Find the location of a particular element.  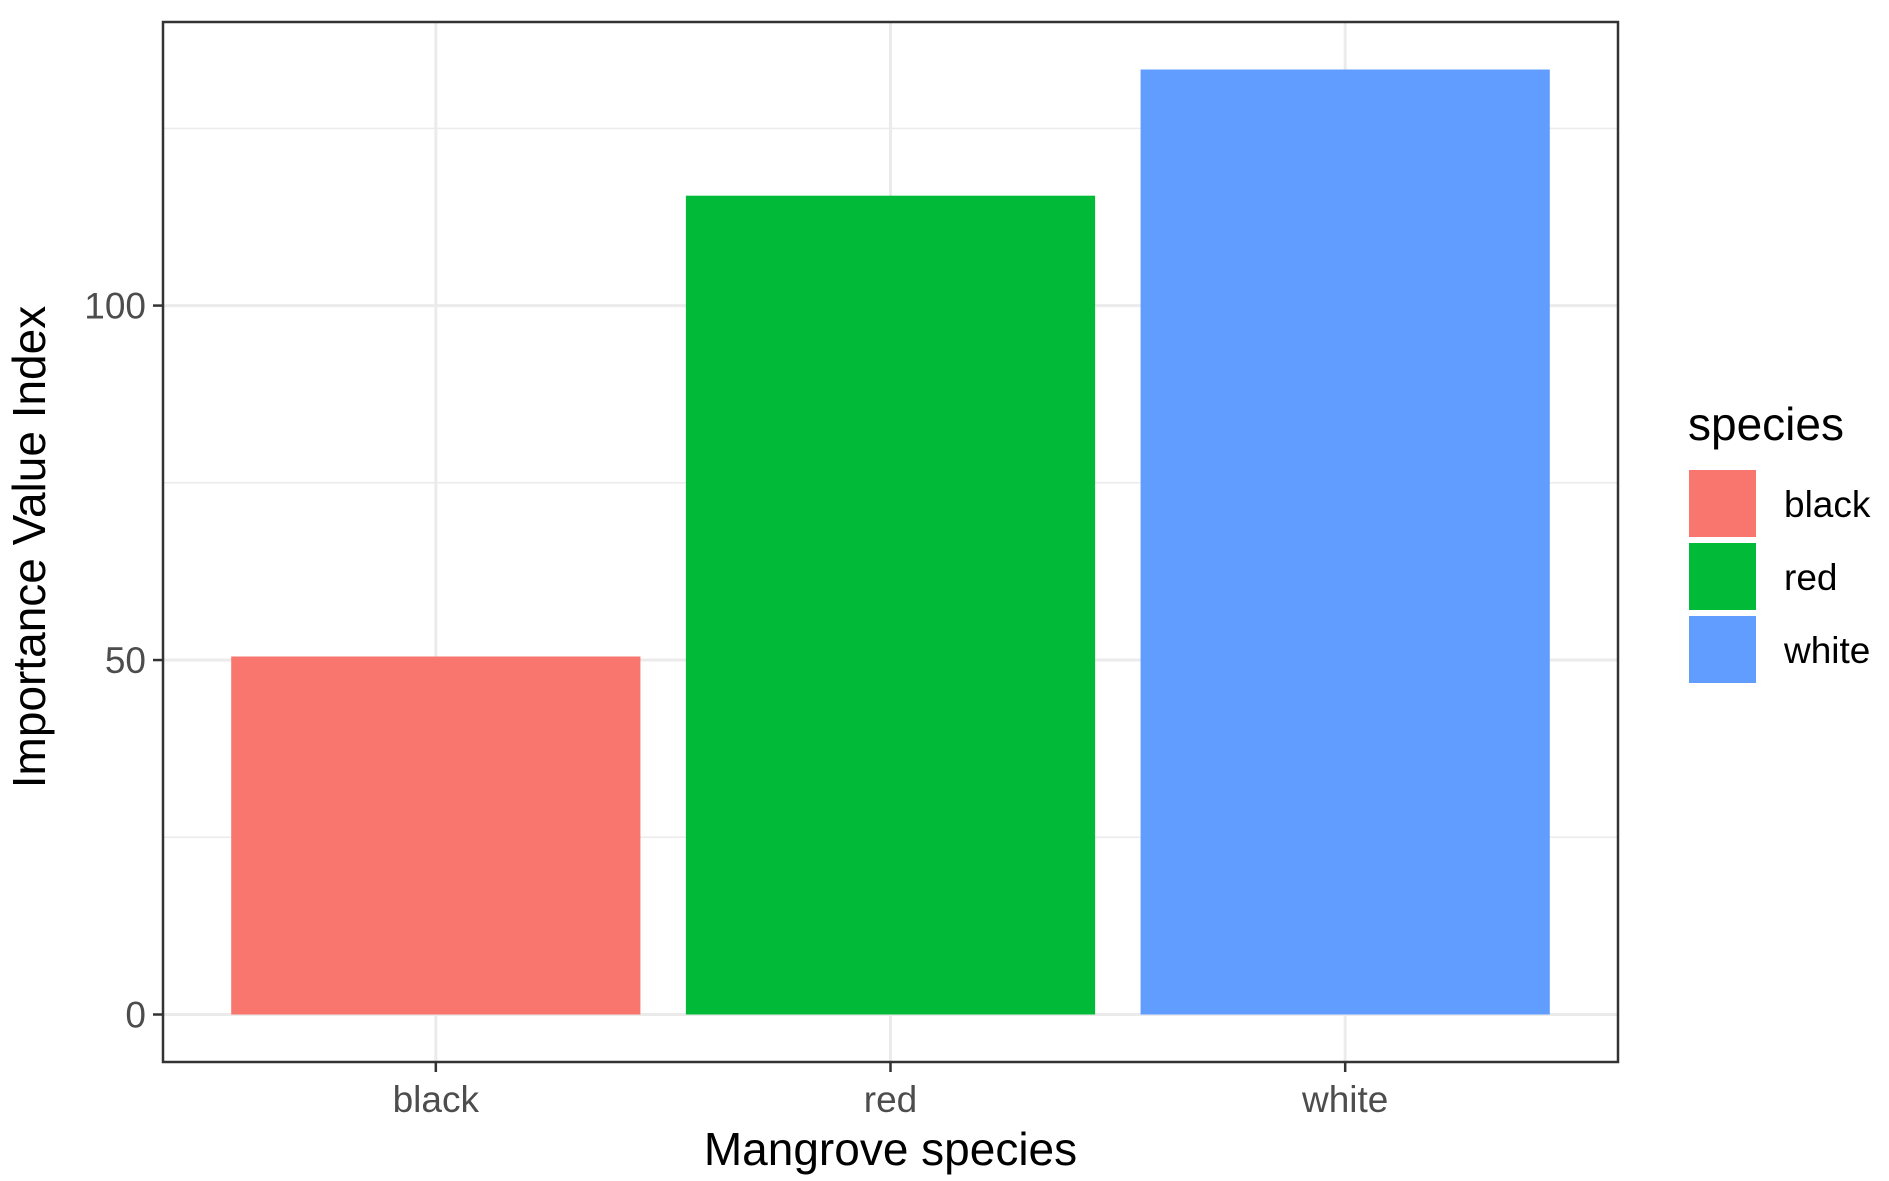

legend-title: species is located at coordinates (1766, 424).